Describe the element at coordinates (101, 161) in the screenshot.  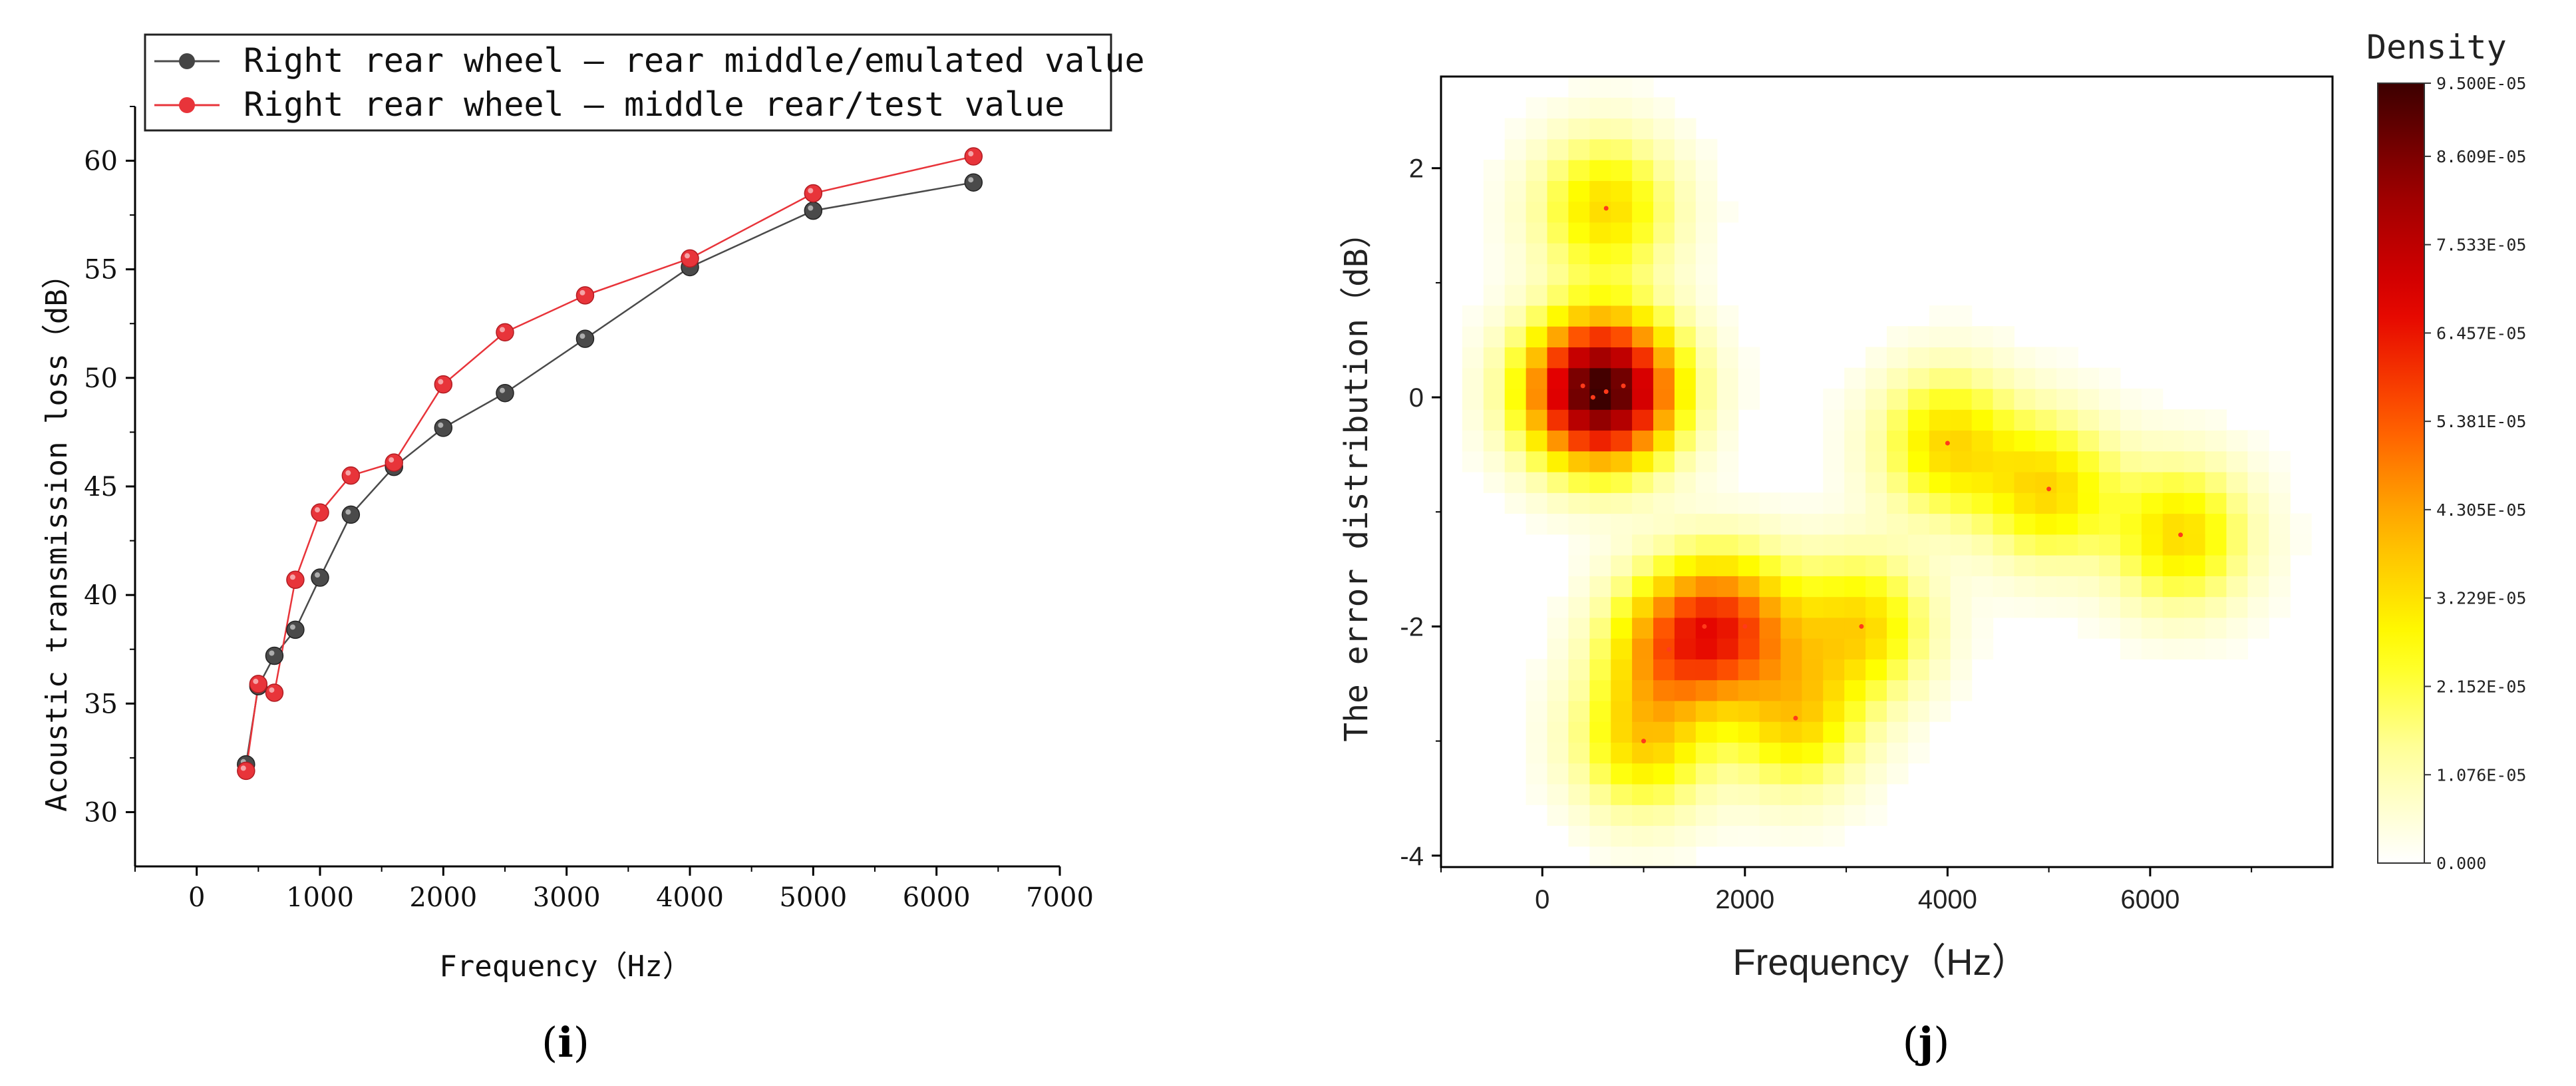
I see `y-tick-label: 60` at that location.